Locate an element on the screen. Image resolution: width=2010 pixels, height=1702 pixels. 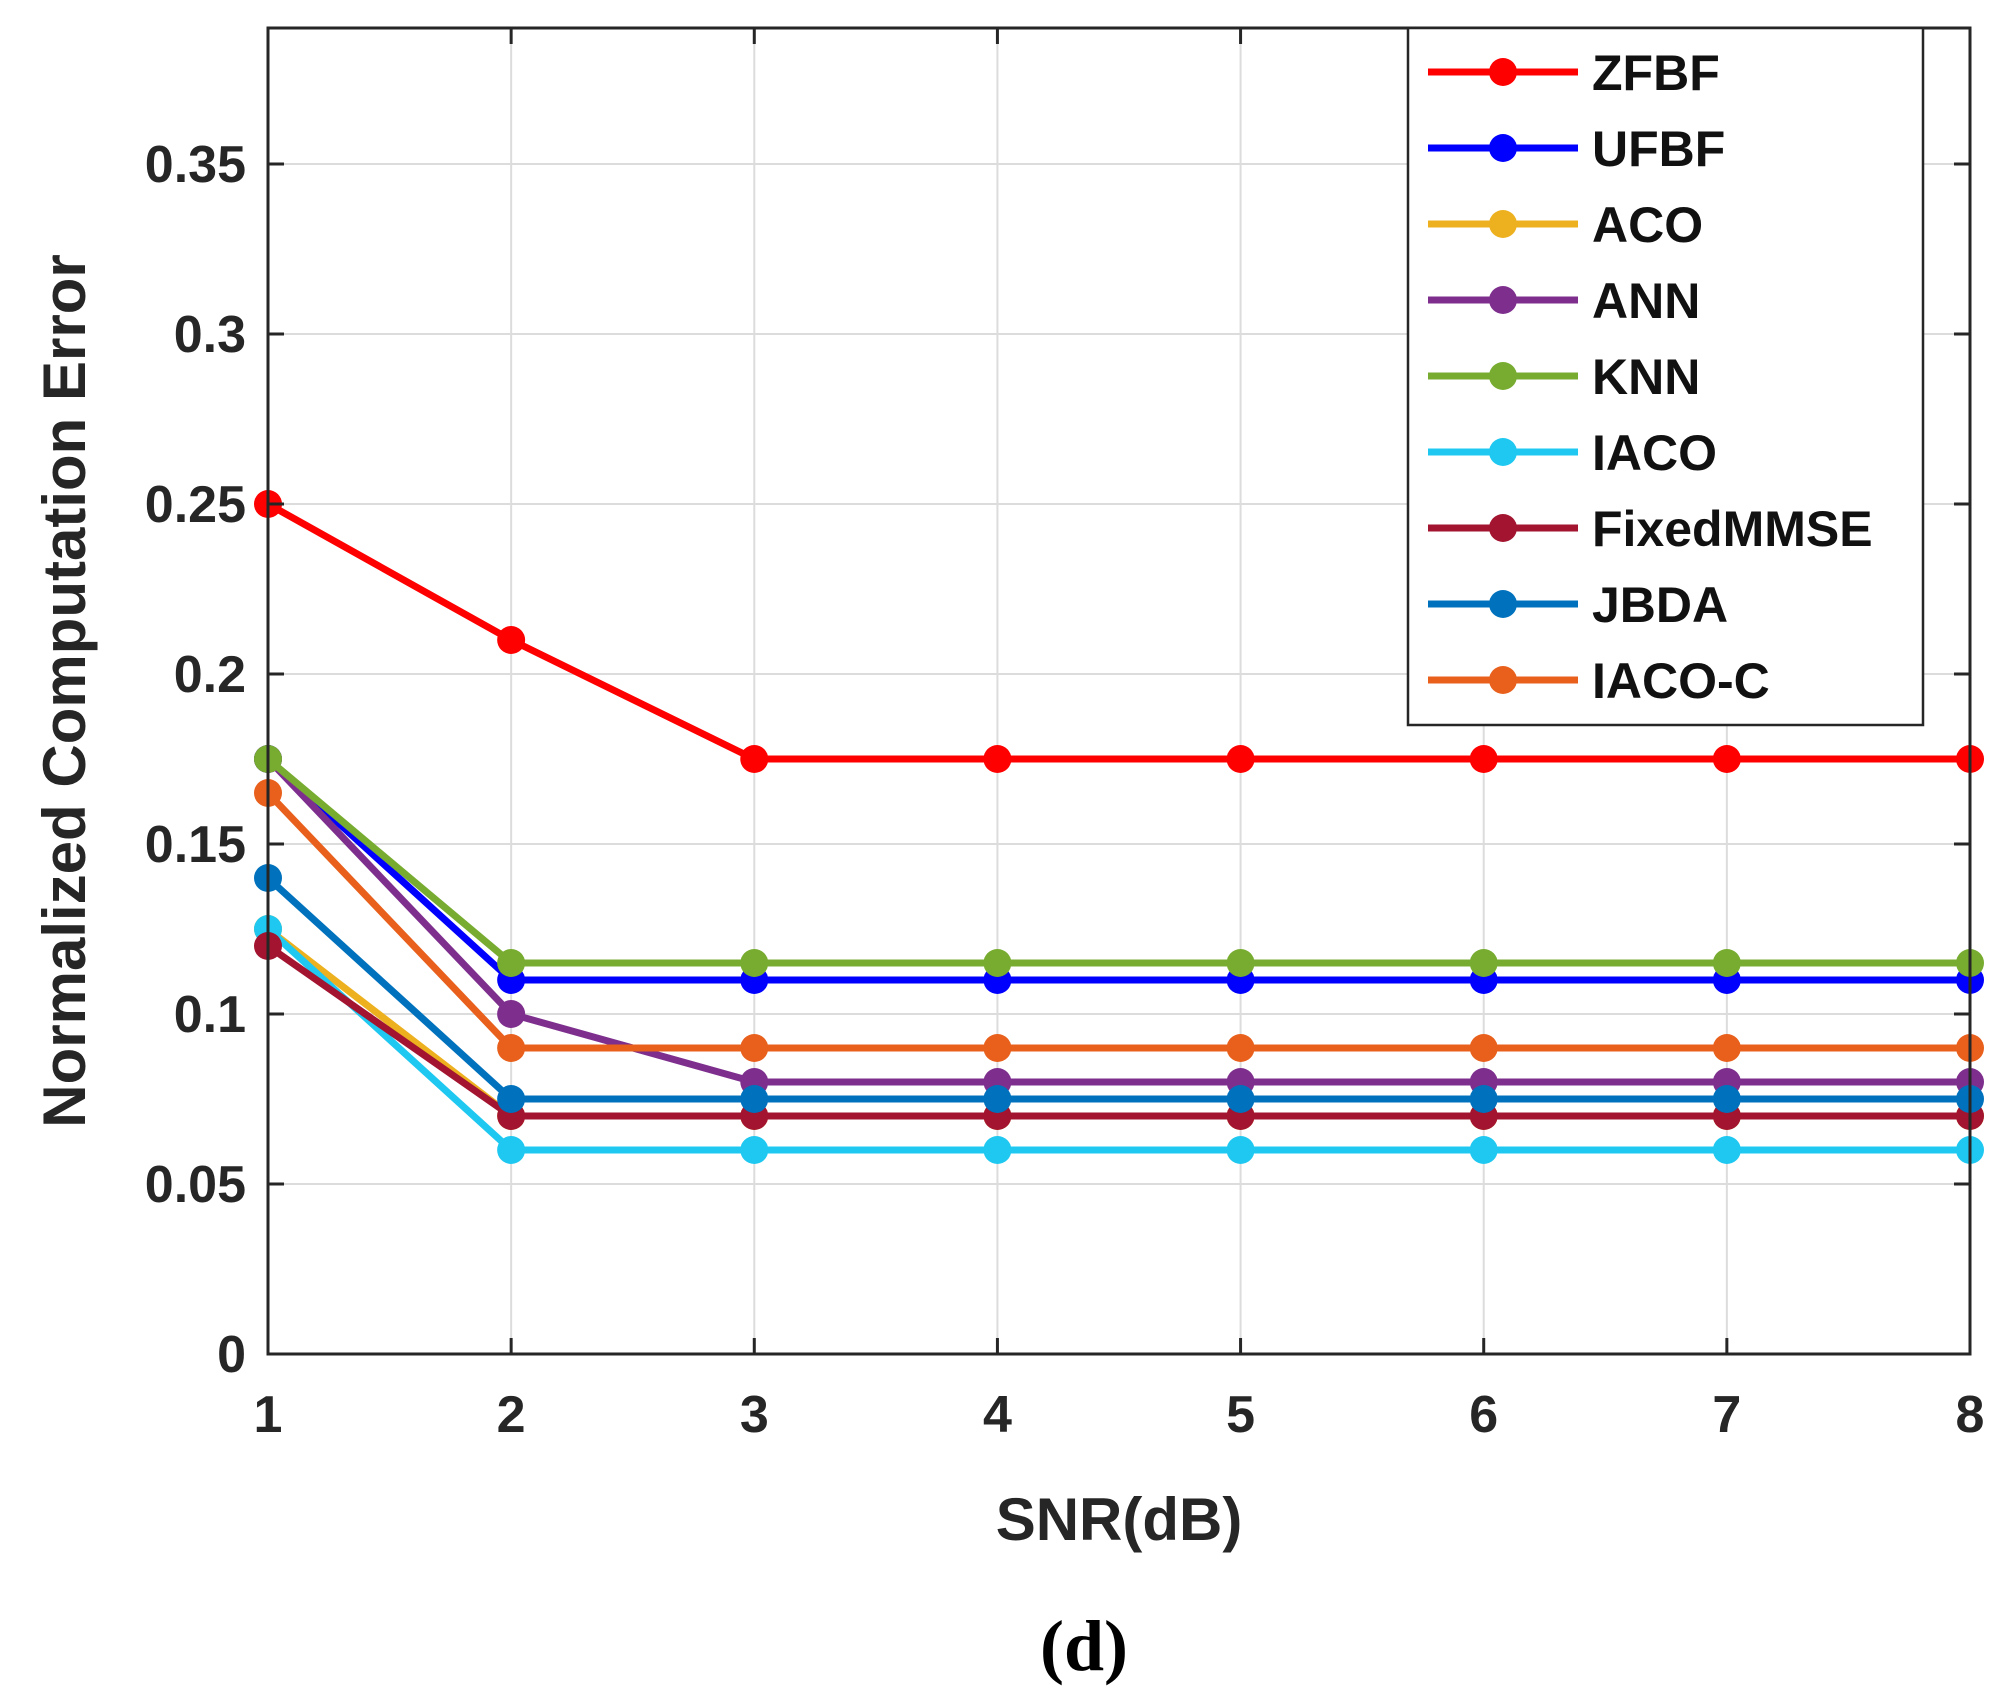
series-knn is located at coordinates (1119, 861).